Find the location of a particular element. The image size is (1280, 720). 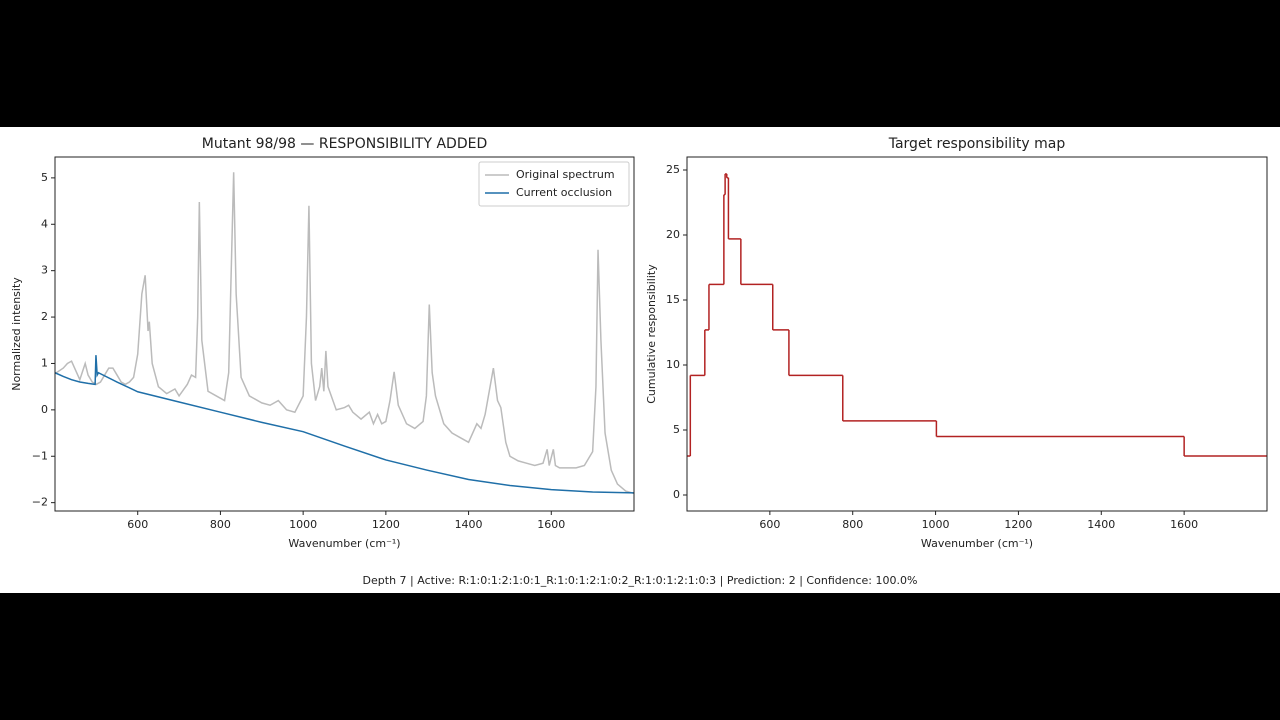

y-tick-label: 2 is located at coordinates (44, 316).